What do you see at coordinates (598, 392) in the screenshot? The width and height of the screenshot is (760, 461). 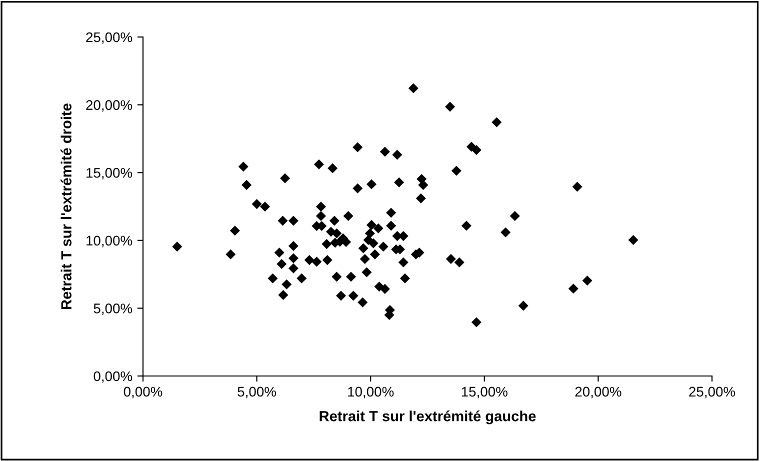 I see `x-tick-label: 20,00%` at bounding box center [598, 392].